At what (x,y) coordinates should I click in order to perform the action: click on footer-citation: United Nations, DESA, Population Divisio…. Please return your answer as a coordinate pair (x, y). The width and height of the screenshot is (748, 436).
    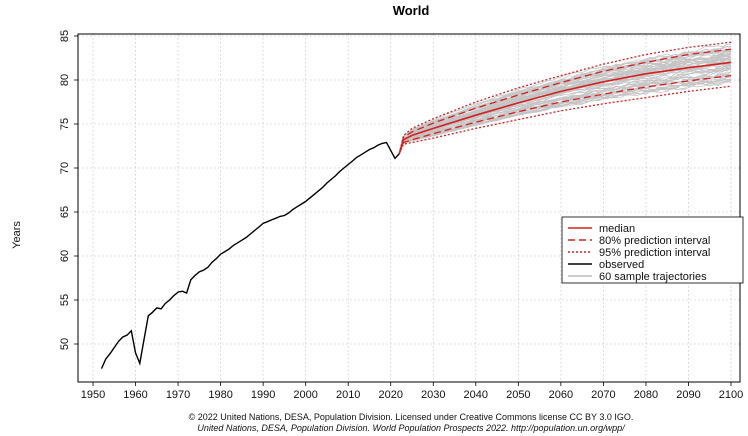
    Looking at the image, I should click on (411, 428).